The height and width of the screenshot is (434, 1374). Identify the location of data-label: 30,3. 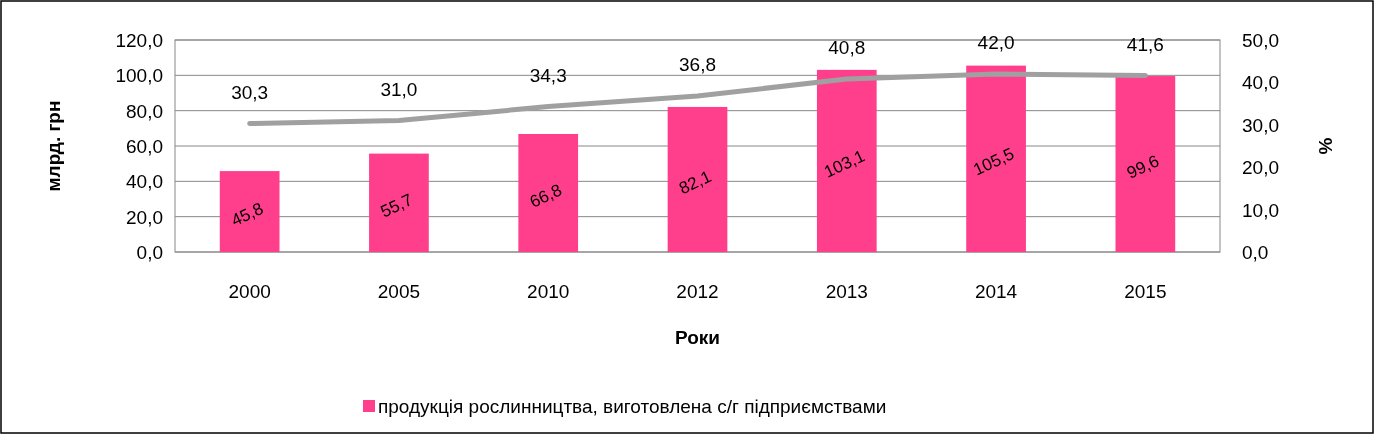
(250, 92).